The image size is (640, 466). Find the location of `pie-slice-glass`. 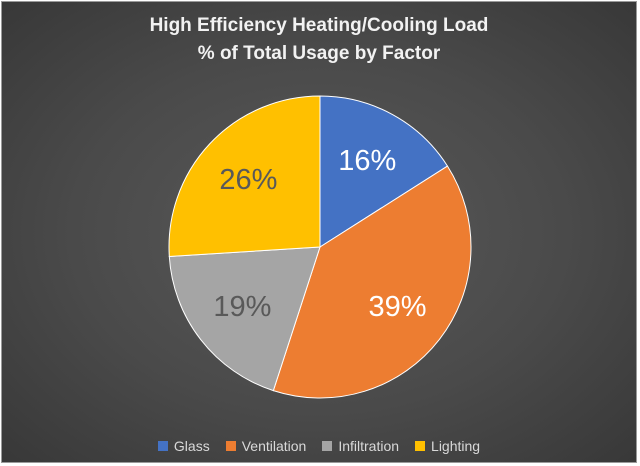

pie-slice-glass is located at coordinates (384, 171).